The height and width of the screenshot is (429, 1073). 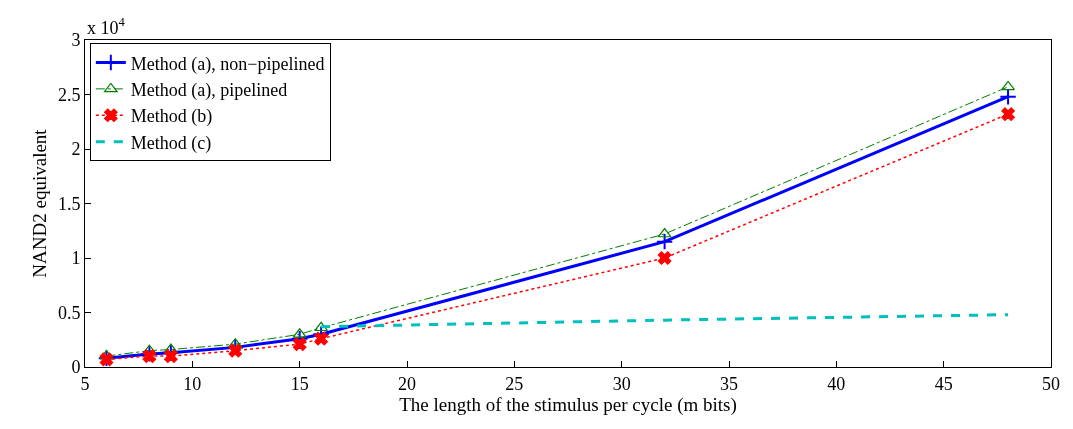 What do you see at coordinates (943, 383) in the screenshot?
I see `x-tick-label: 45` at bounding box center [943, 383].